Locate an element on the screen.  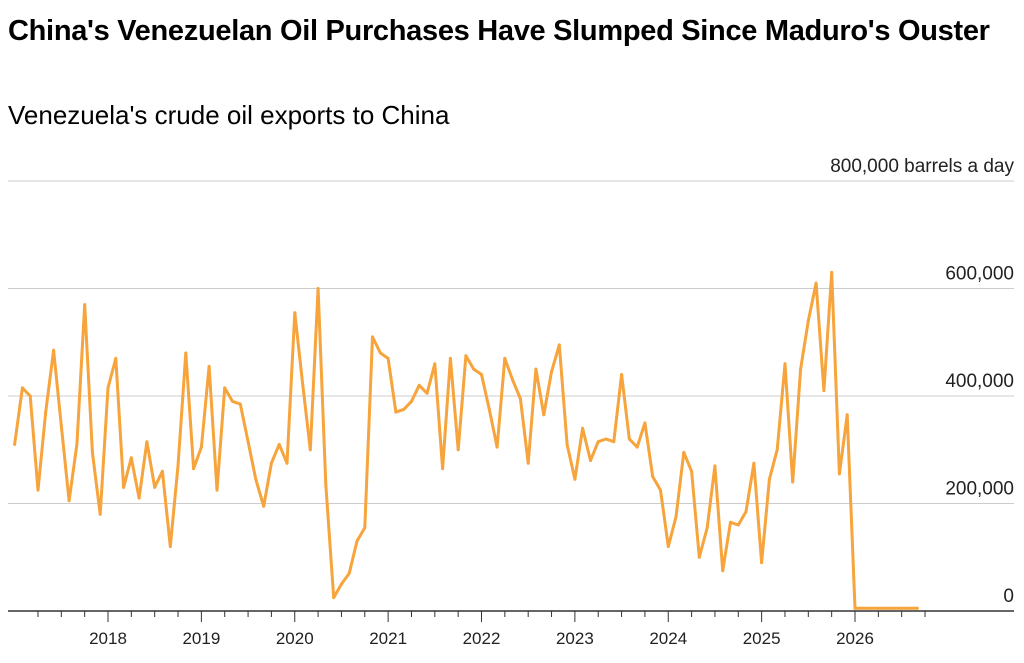
x-tick-label: 2019 is located at coordinates (201, 638).